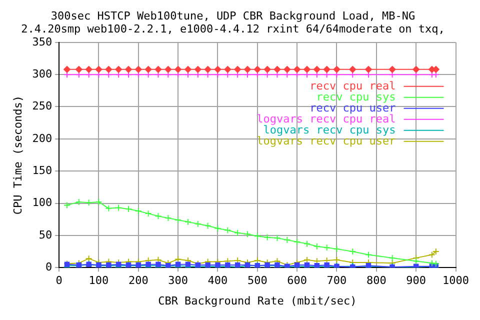 The width and height of the screenshot is (480, 320). Describe the element at coordinates (233, 15) in the screenshot. I see `chart-title: 300sec HSTCP Web100tune, UDP CBR Background Load, MB-NG` at that location.